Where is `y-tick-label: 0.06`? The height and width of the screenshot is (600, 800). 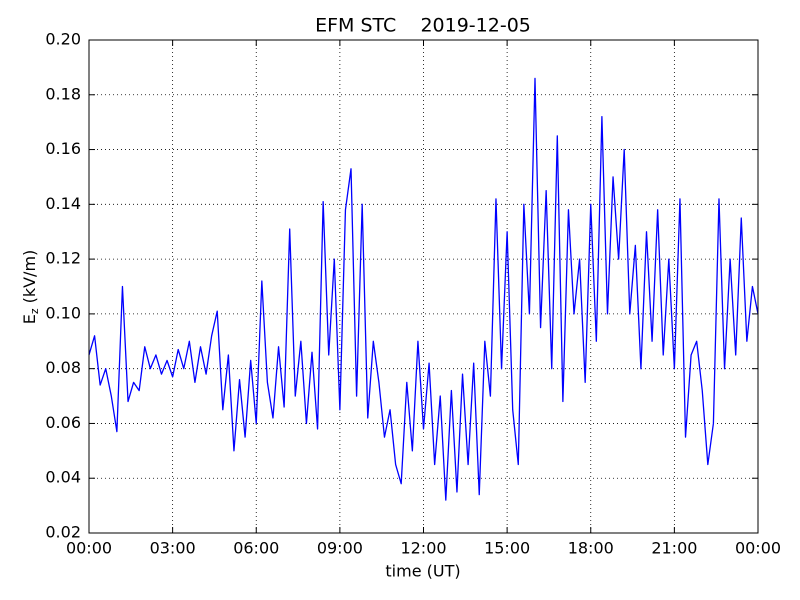 y-tick-label: 0.06 is located at coordinates (63, 422).